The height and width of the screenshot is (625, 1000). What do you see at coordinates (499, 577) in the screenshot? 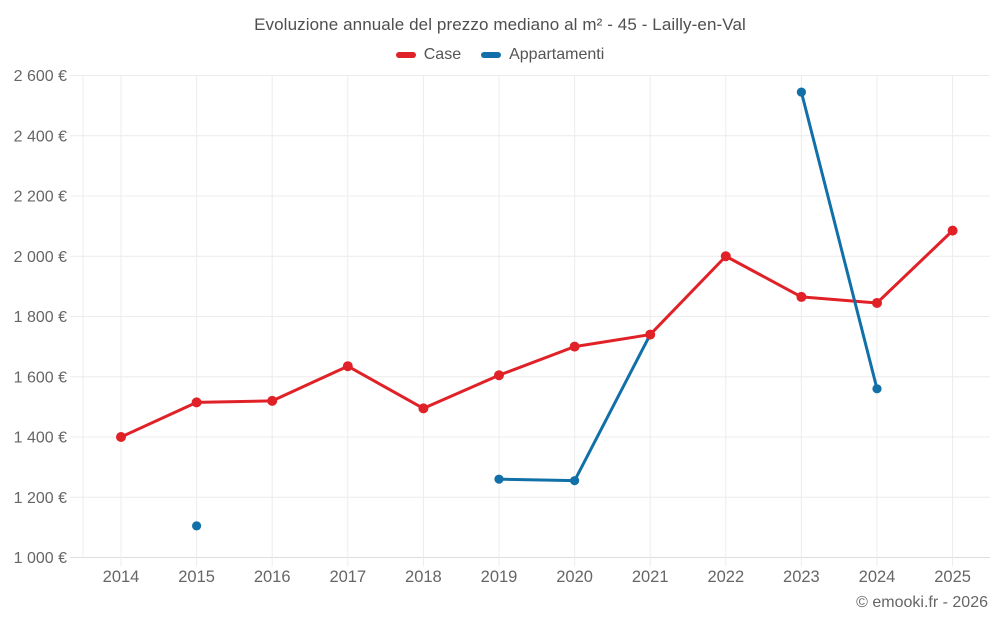
I see `x-axis-tick-label: 2019` at bounding box center [499, 577].